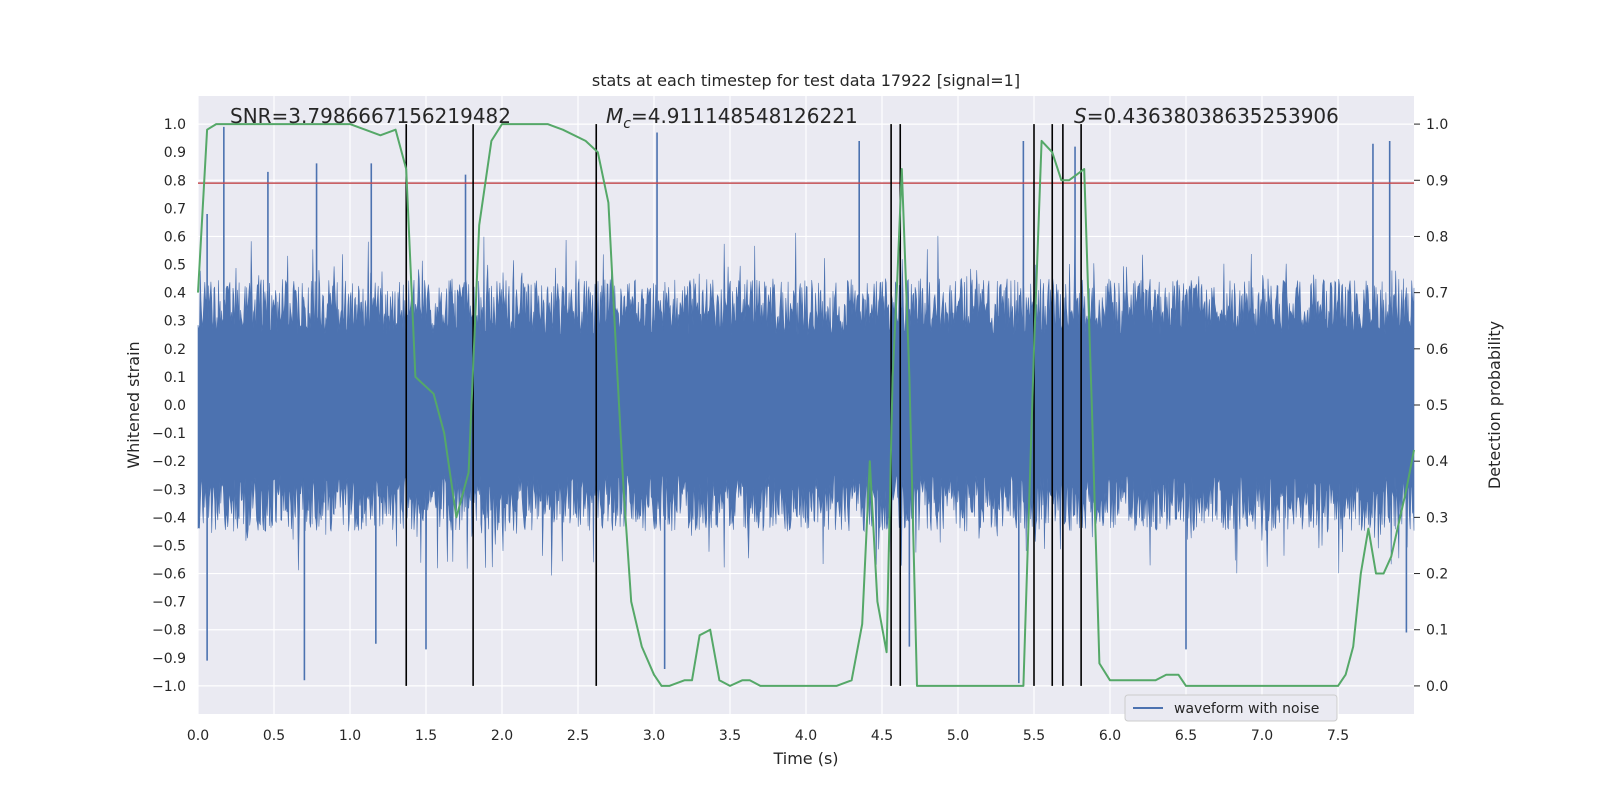  What do you see at coordinates (175, 322) in the screenshot?
I see `y-tick-label: 0.3` at bounding box center [175, 322].